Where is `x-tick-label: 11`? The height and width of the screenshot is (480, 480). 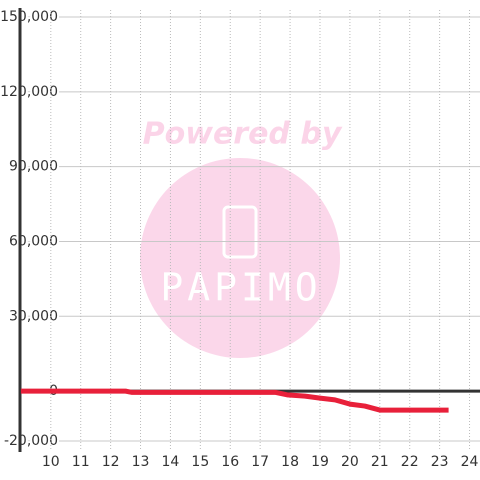
x-tick-label: 11 is located at coordinates (81, 462).